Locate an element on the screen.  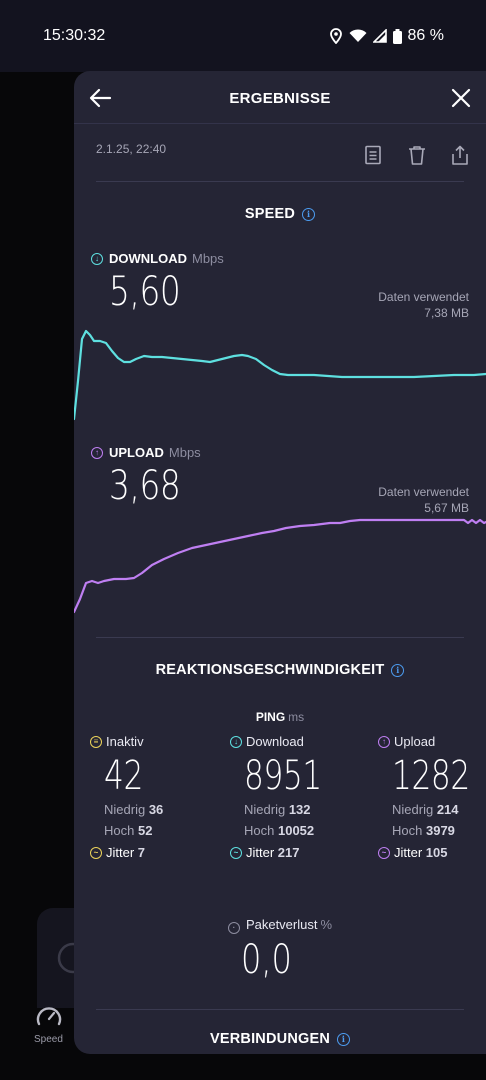
upload-label-text: UPLOAD is located at coordinates (136, 452).